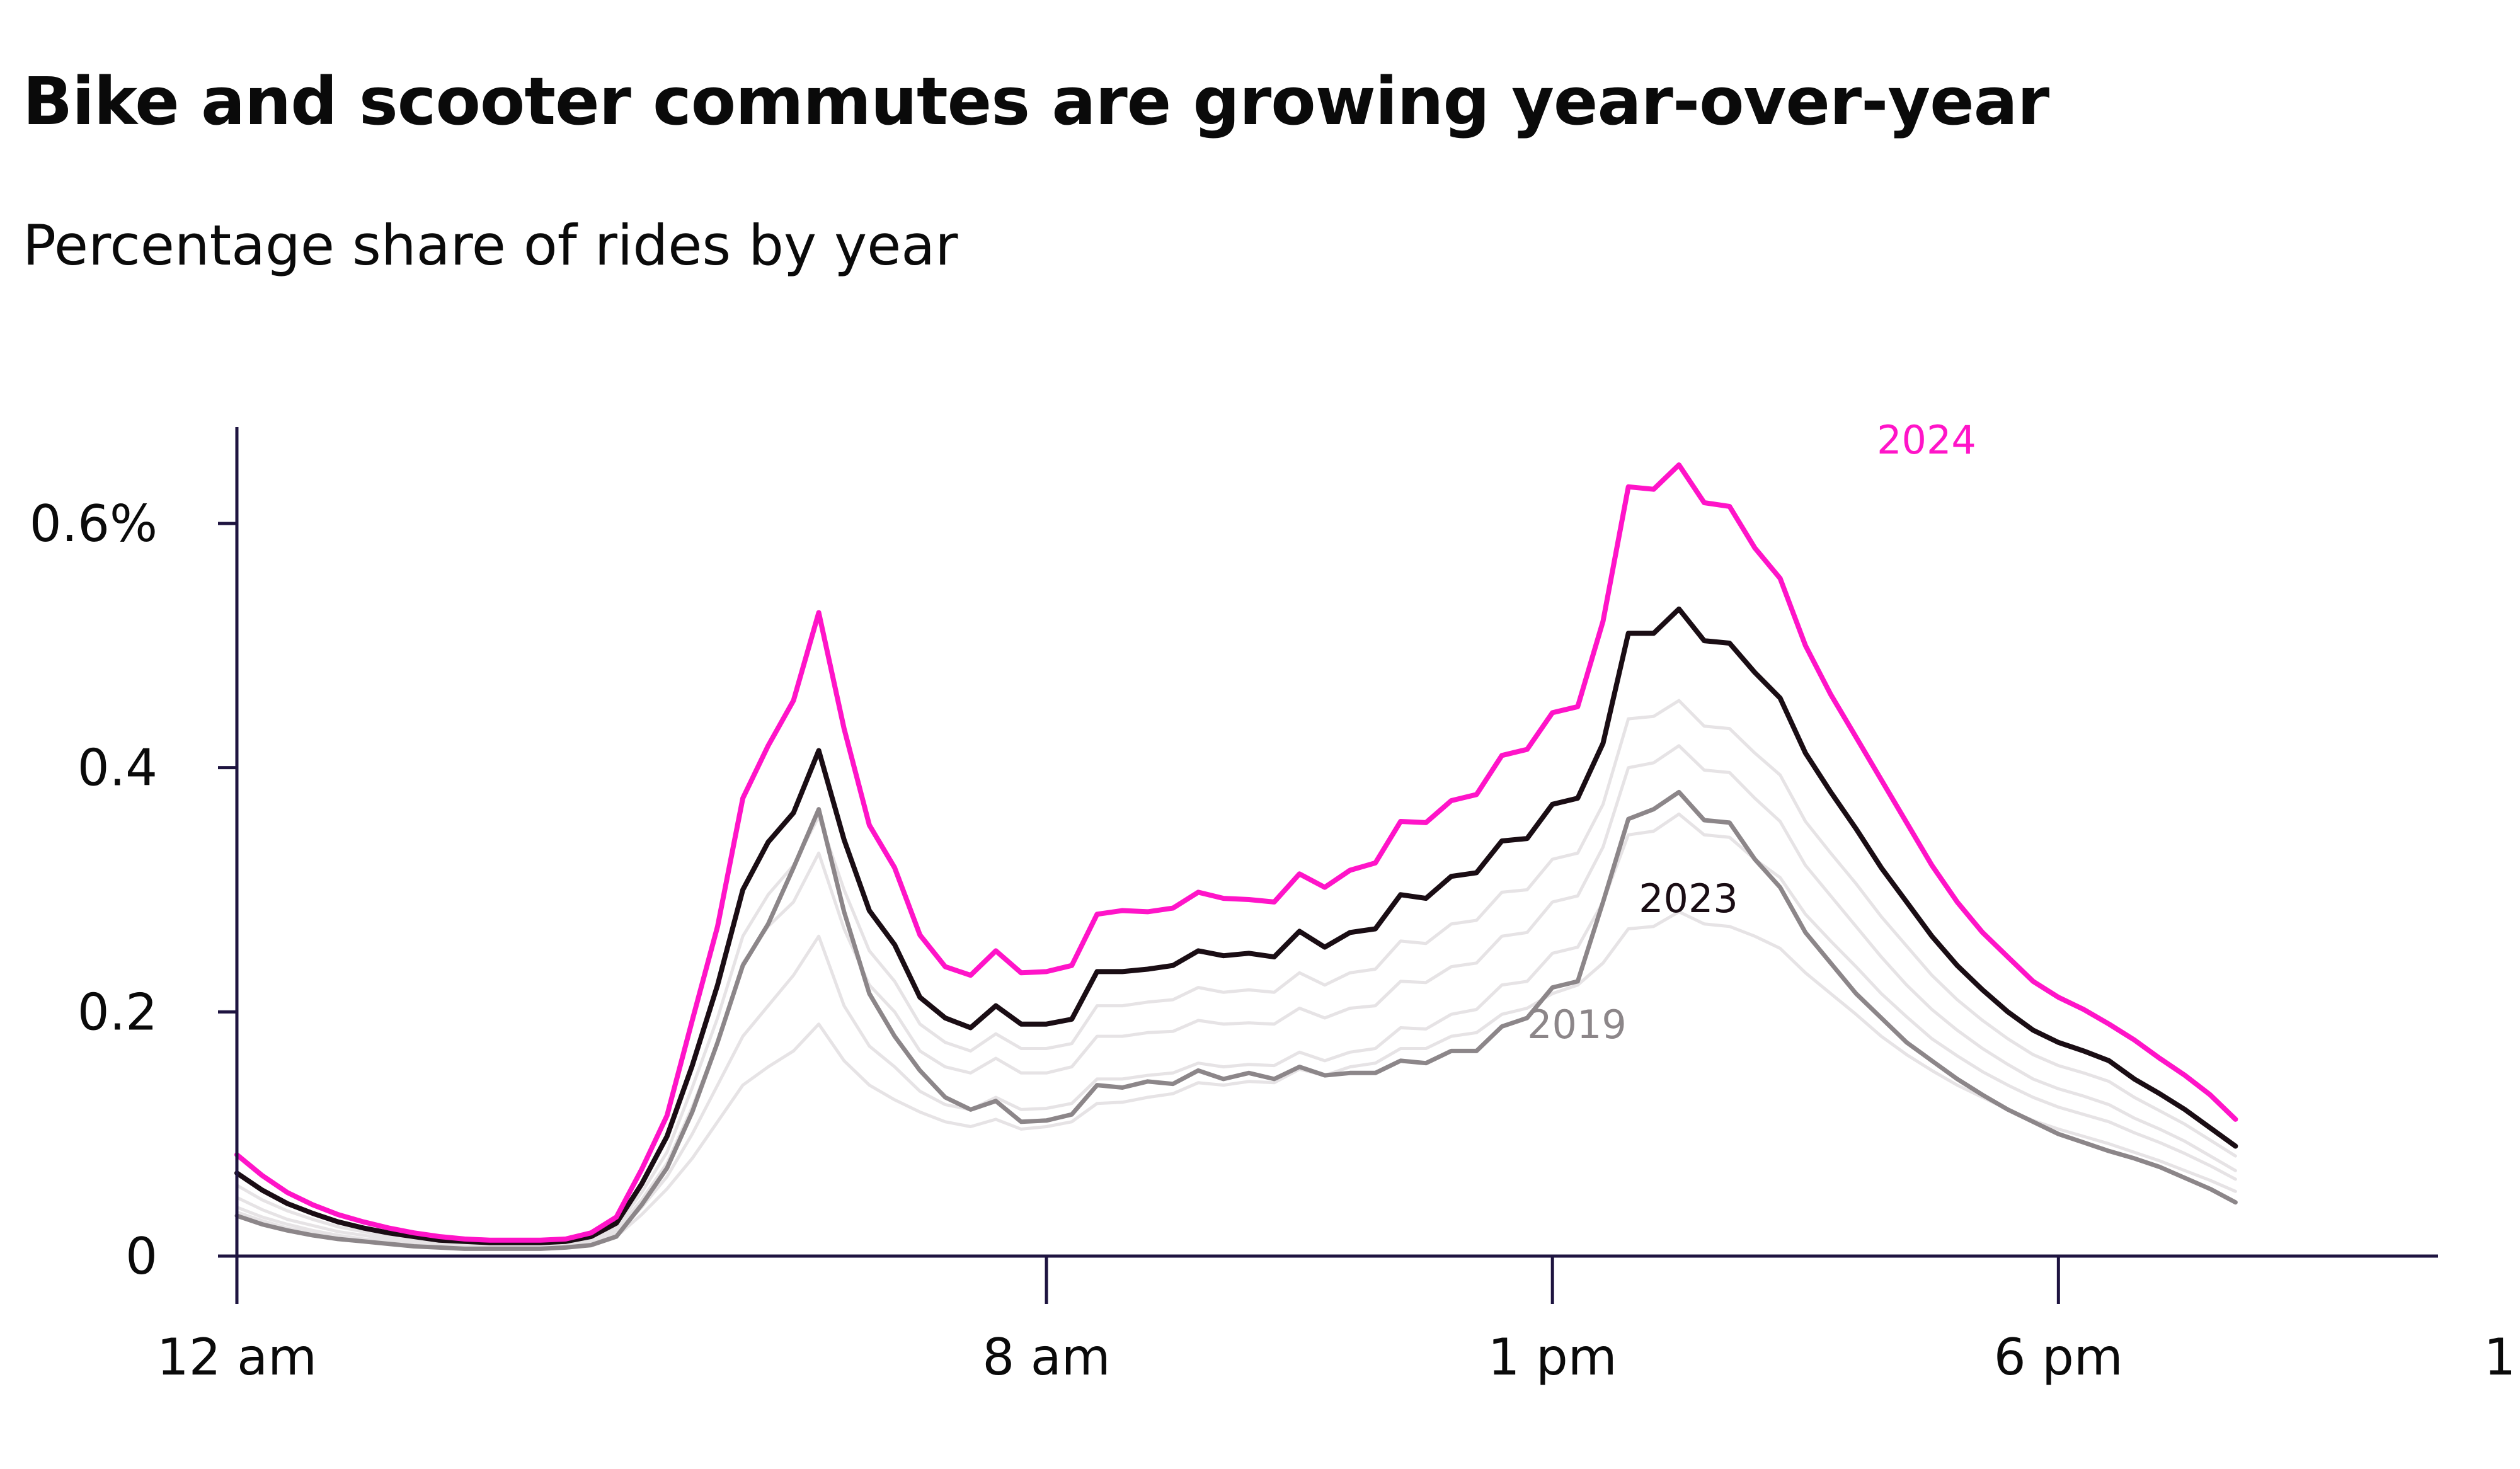 The image size is (2520, 1469). I want to click on series-label-2019: 2019, so click(1577, 1025).